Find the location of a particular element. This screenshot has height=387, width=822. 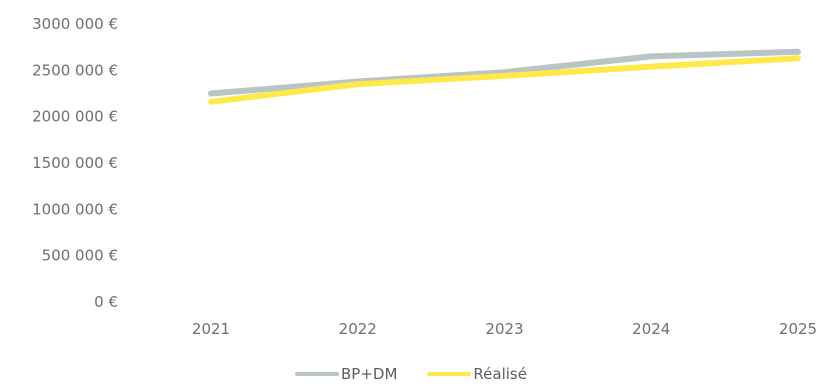

legend-item-realise: Réalisé is located at coordinates (477, 374).